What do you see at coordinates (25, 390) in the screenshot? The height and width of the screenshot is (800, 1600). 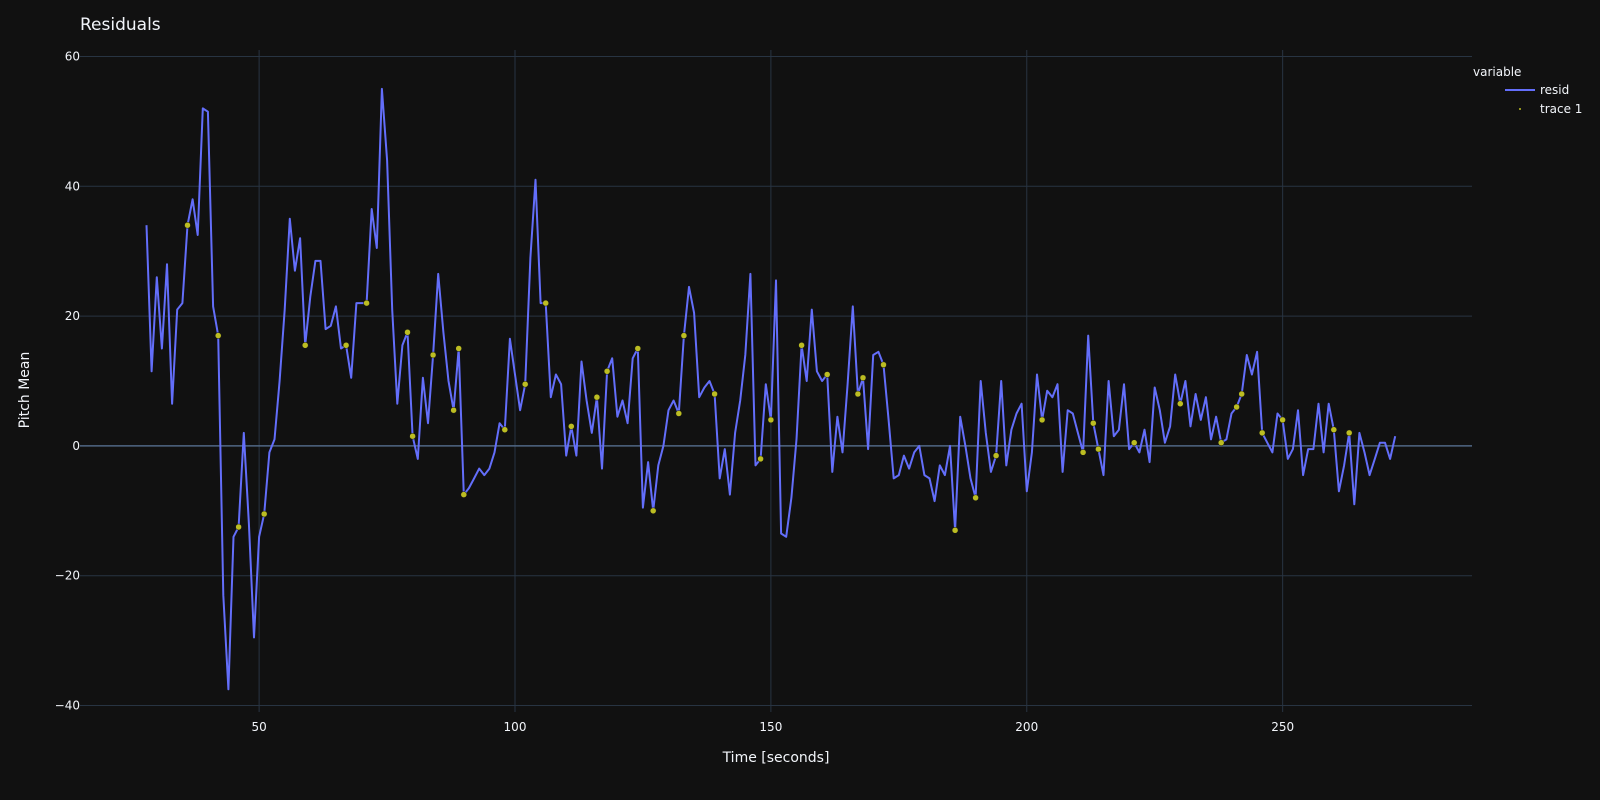 I see `y-axis-title: Pitch Mean` at bounding box center [25, 390].